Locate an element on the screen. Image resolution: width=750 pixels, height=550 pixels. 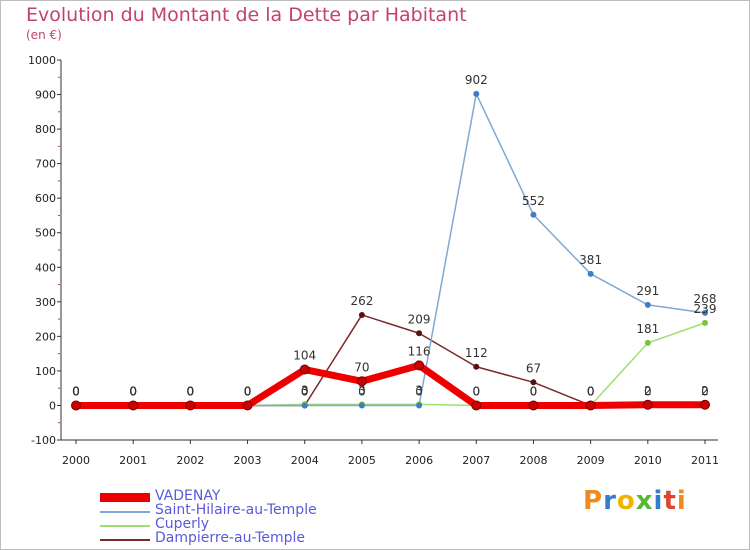
logo-letter: i is located at coordinates (658, 501).